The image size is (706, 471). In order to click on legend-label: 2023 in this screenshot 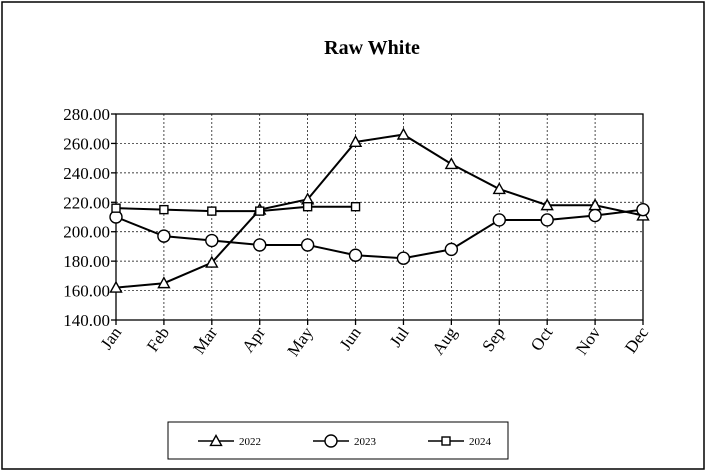, I will do `click(365, 442)`.